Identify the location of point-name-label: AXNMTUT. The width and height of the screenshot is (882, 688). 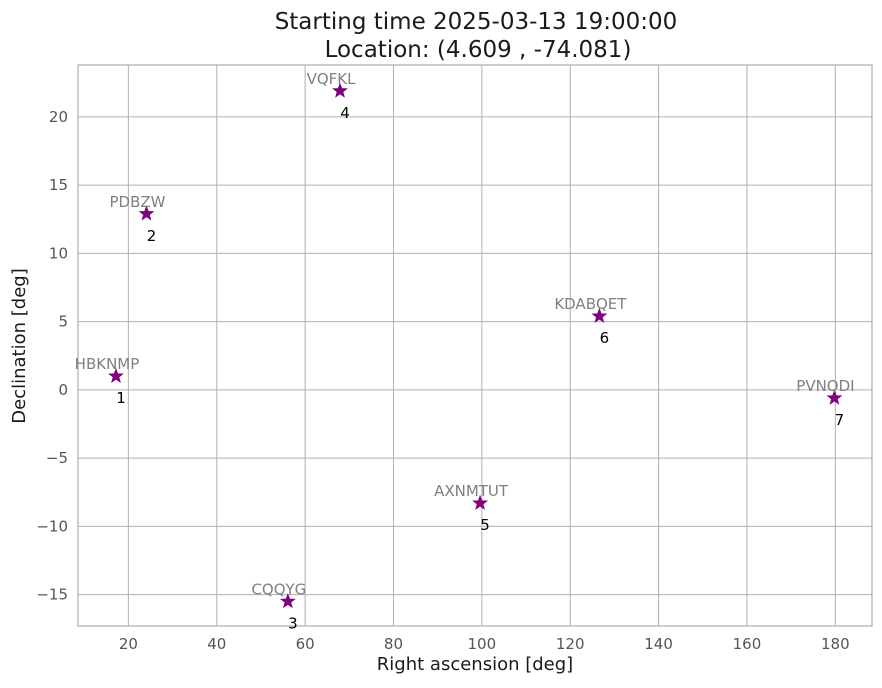
(471, 491).